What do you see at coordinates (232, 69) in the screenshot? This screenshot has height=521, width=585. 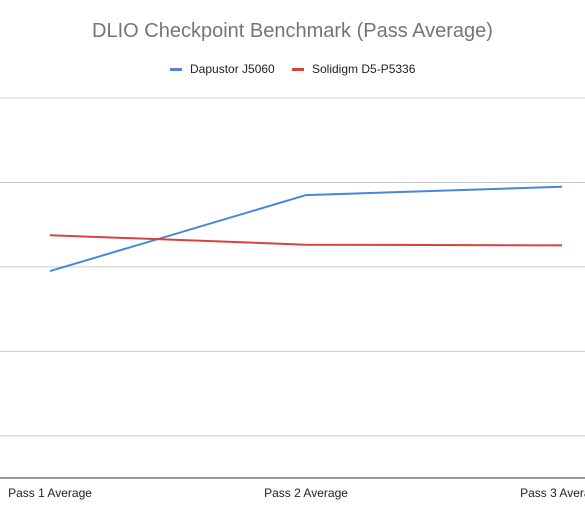 I see `legend-label-series-1: Dapustor J5060` at bounding box center [232, 69].